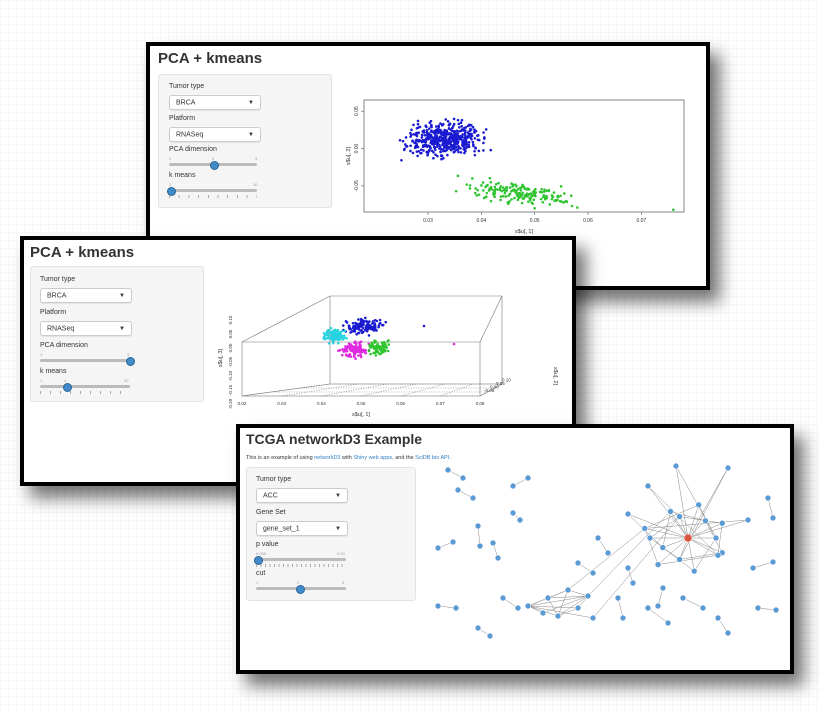 This screenshot has width=820, height=712. What do you see at coordinates (300, 589) in the screenshot?
I see `cut-slider-handle` at bounding box center [300, 589].